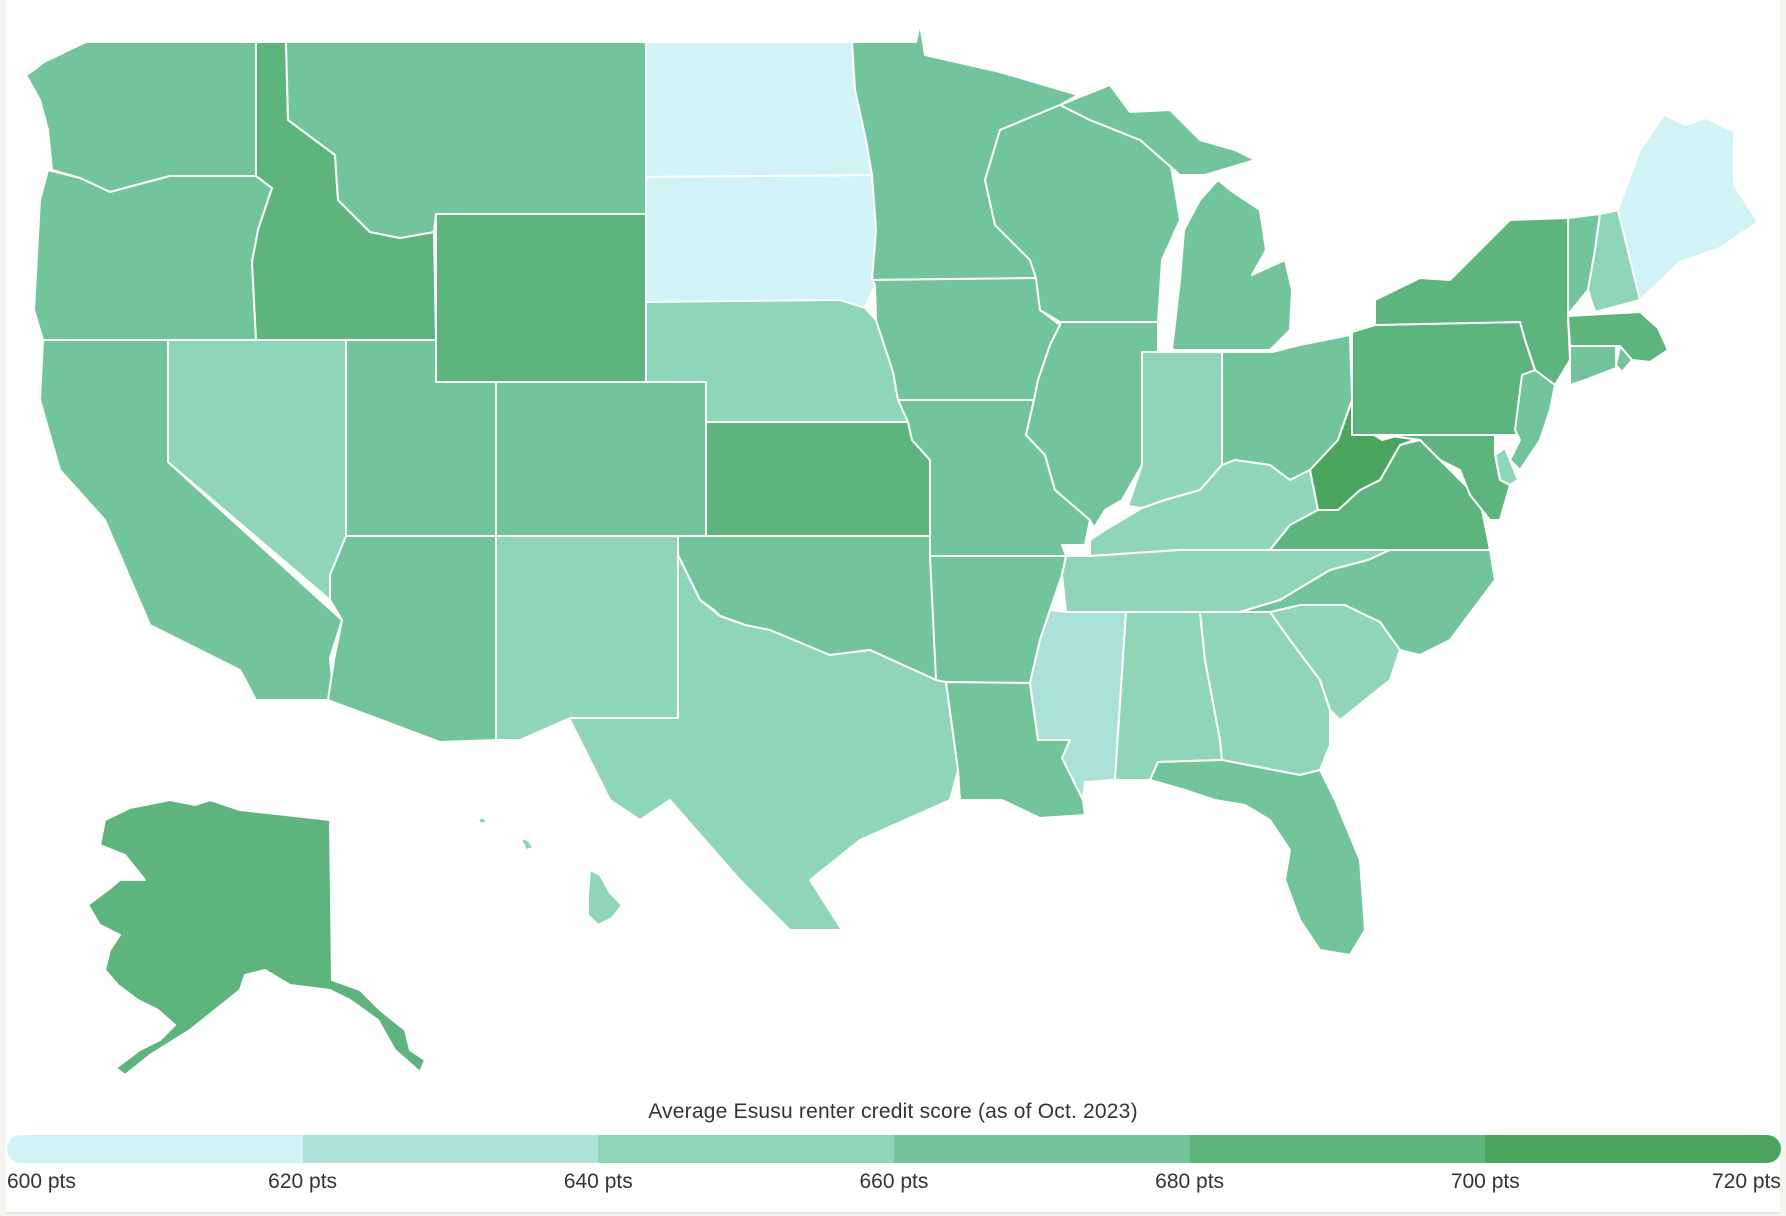  What do you see at coordinates (1746, 1181) in the screenshot?
I see `legend-tick-label: 720 pts` at bounding box center [1746, 1181].